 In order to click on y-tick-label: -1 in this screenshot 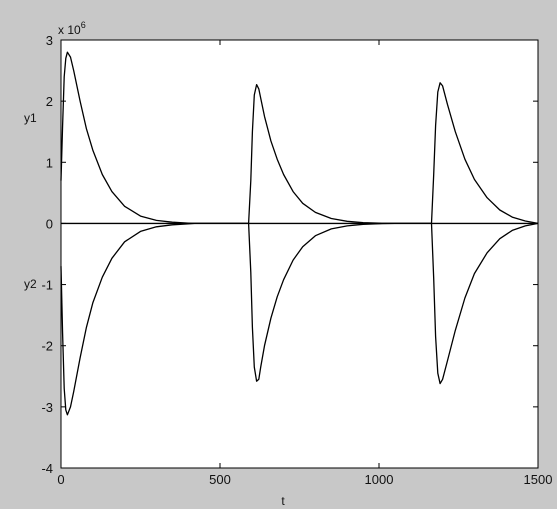, I will do `click(47, 285)`.